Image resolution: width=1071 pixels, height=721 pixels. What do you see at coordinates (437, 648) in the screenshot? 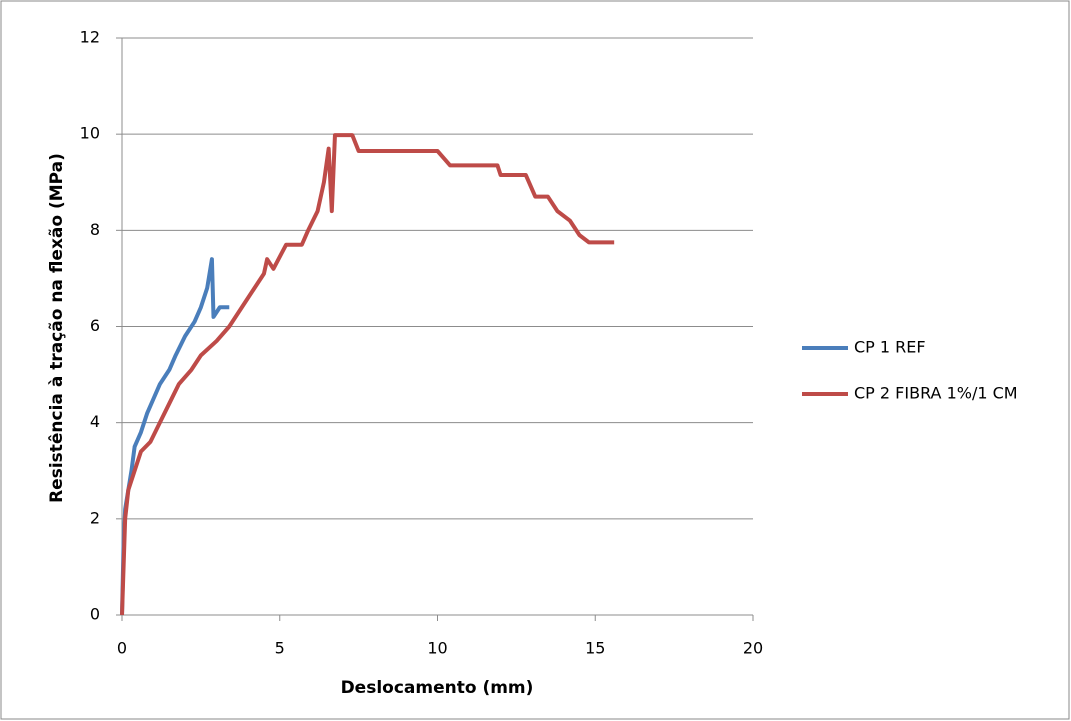
I see `x-tick-label: 10` at bounding box center [437, 648].